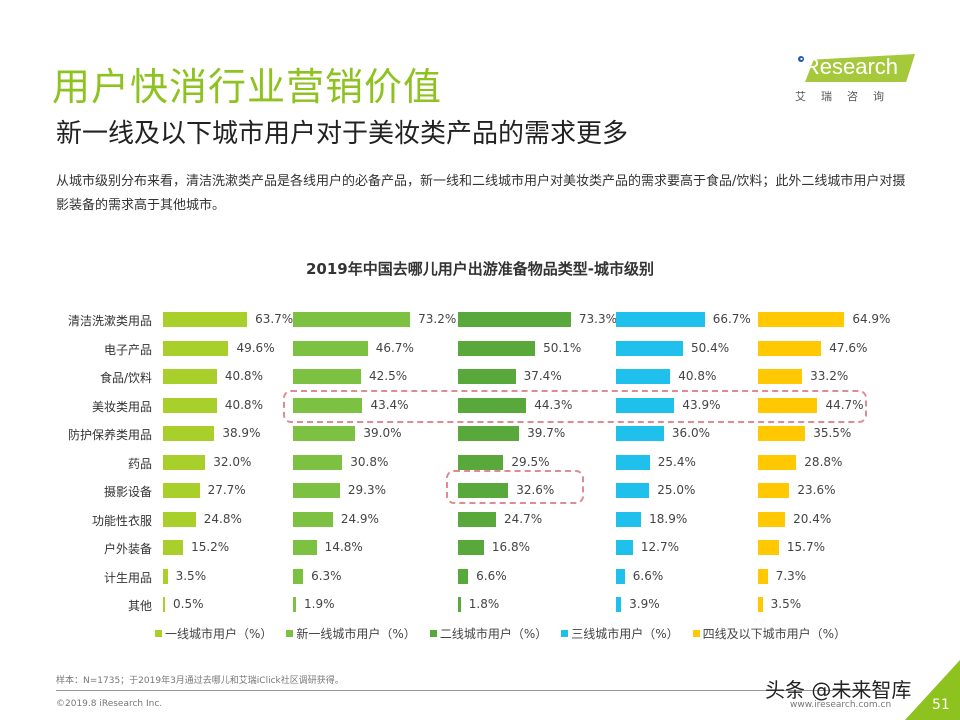  What do you see at coordinates (200, 681) in the screenshot?
I see `sample-note: 样本：N=1735；于2019年3月通过去哪儿和艾瑞iClick社区调研获得。` at bounding box center [200, 681].